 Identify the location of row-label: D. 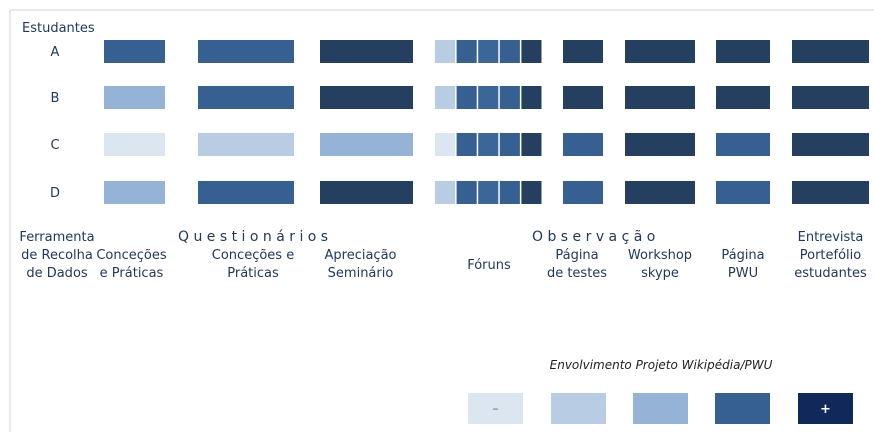
(55, 193).